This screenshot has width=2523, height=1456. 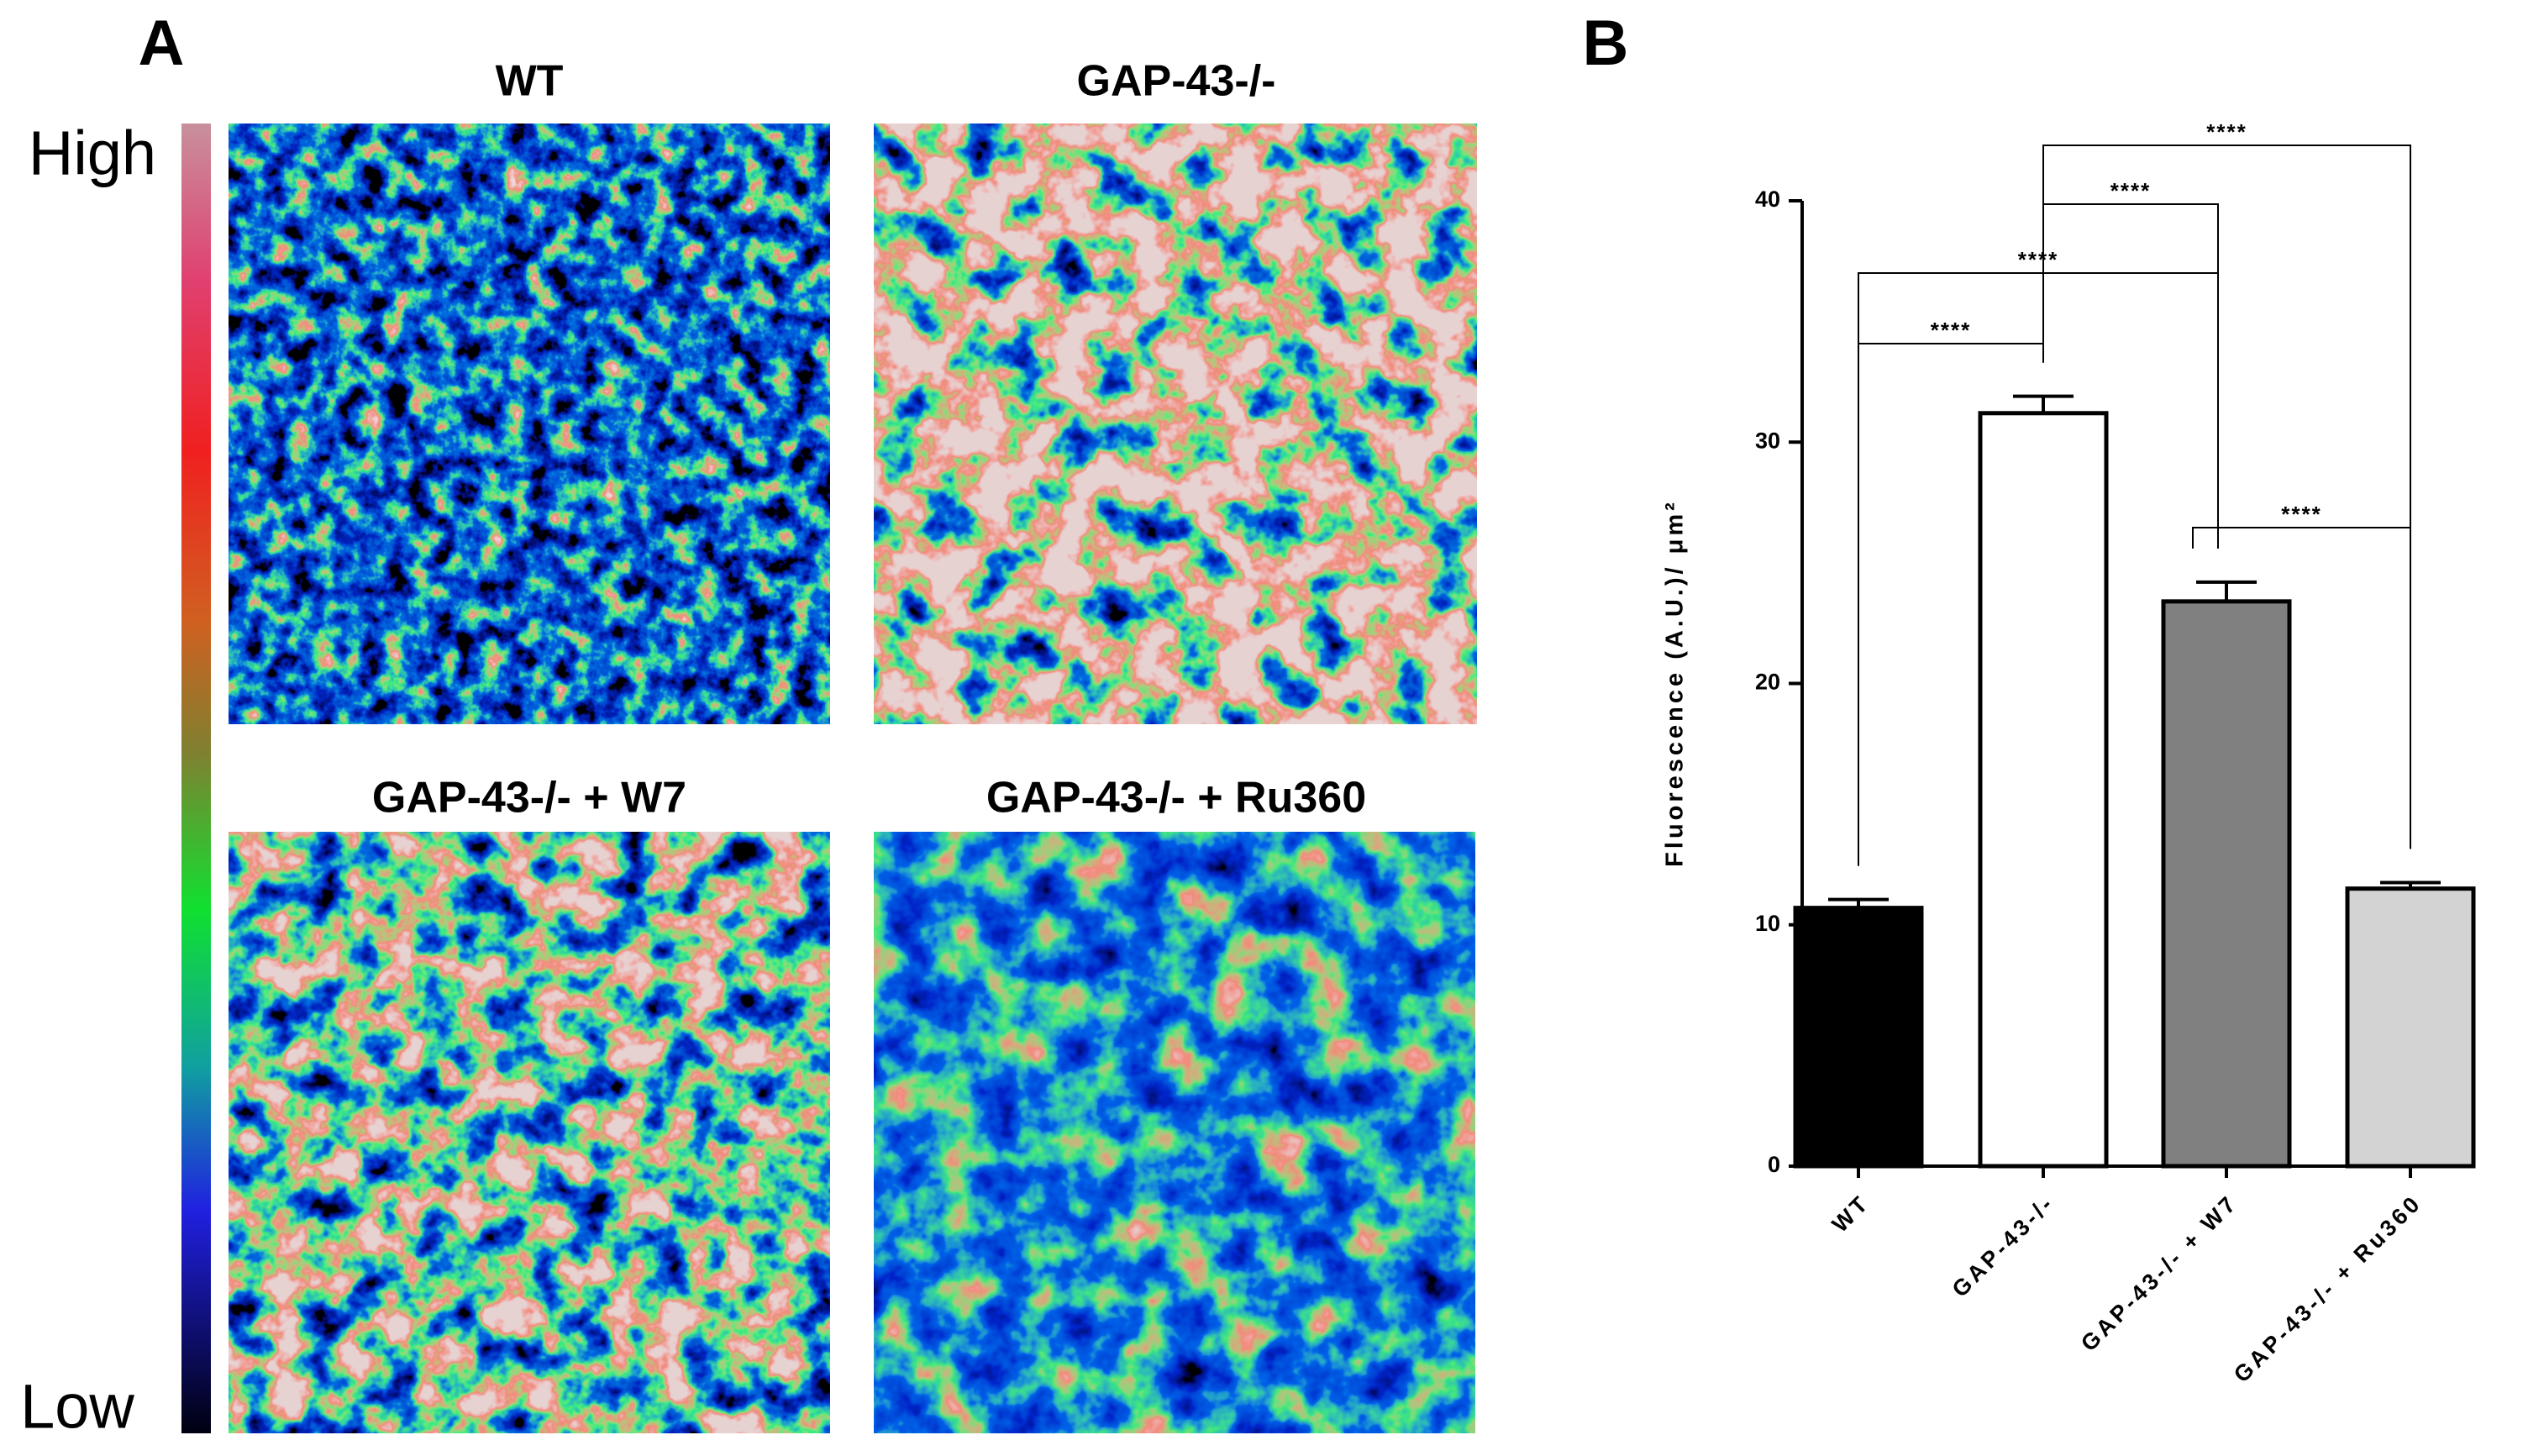 I want to click on y-tick-label: 10, so click(x=1767, y=923).